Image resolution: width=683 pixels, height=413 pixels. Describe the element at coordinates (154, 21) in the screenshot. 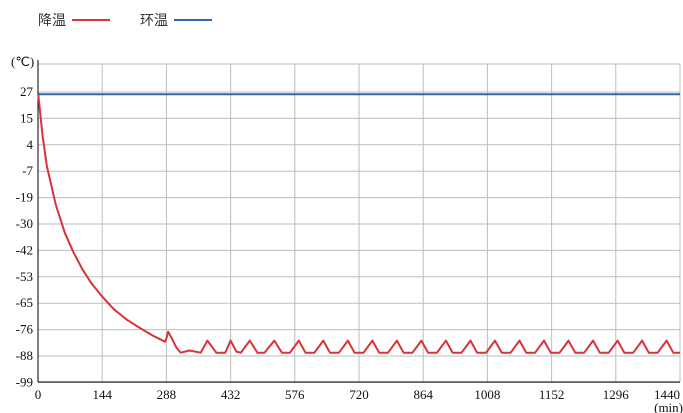

I see `legend-label-ambient: 环温` at that location.